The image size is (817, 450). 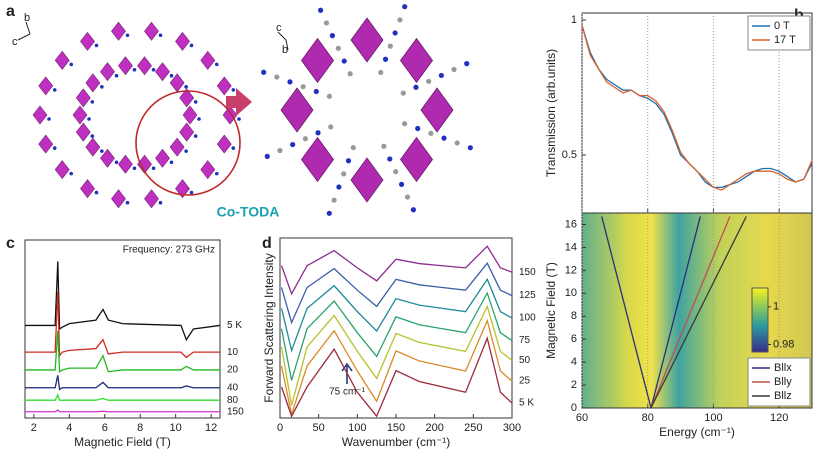 What do you see at coordinates (525, 360) in the screenshot?
I see `series-label: 50` at bounding box center [525, 360].